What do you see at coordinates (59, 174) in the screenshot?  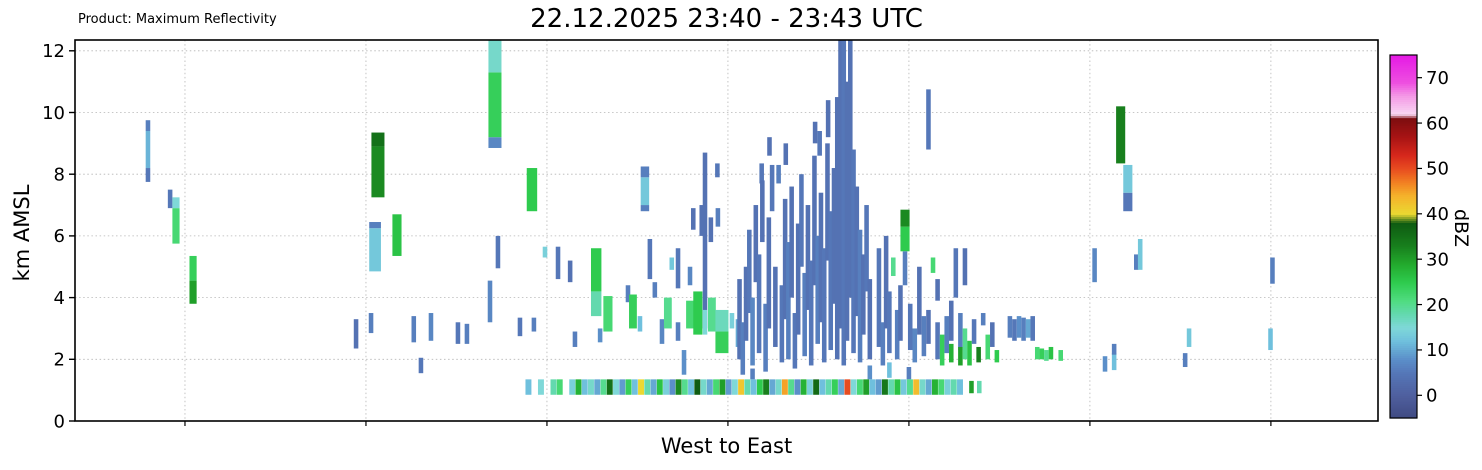 I see `svg-text: 8` at bounding box center [59, 174].